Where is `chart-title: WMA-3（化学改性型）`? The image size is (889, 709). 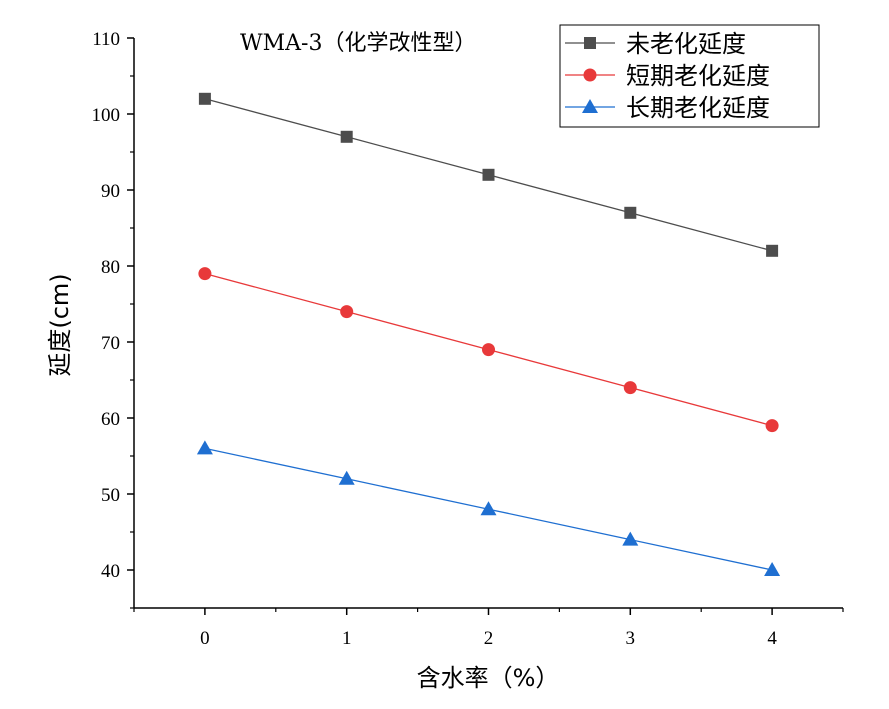
chart-title: WMA-3（化学改性型） is located at coordinates (358, 43).